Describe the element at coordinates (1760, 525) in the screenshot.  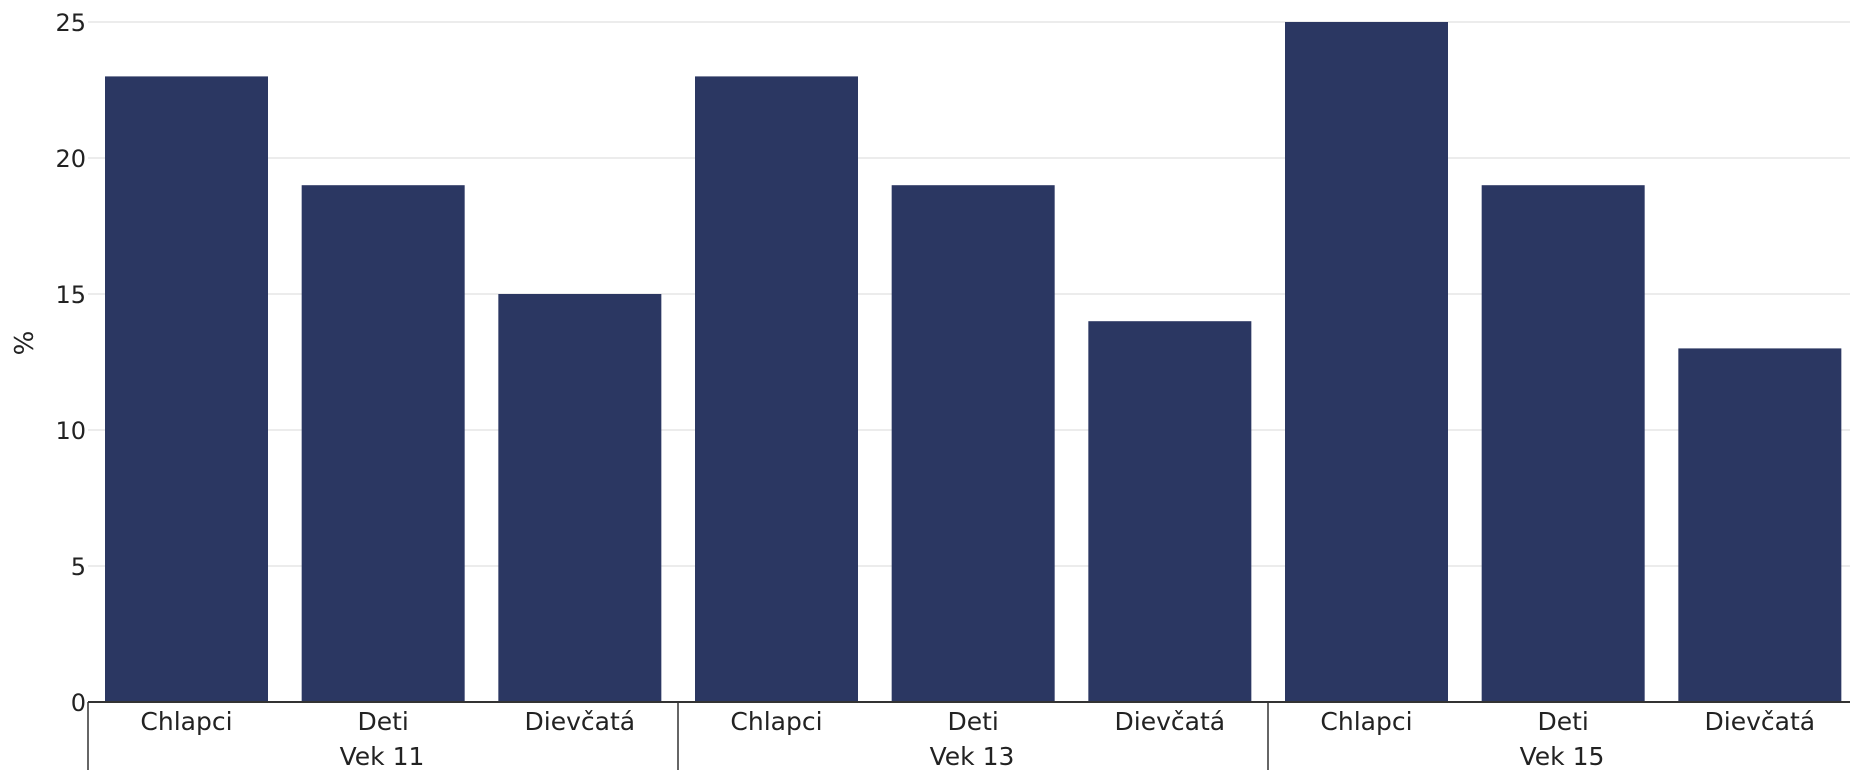
I see `bar-vek-15-dievčatá` at that location.